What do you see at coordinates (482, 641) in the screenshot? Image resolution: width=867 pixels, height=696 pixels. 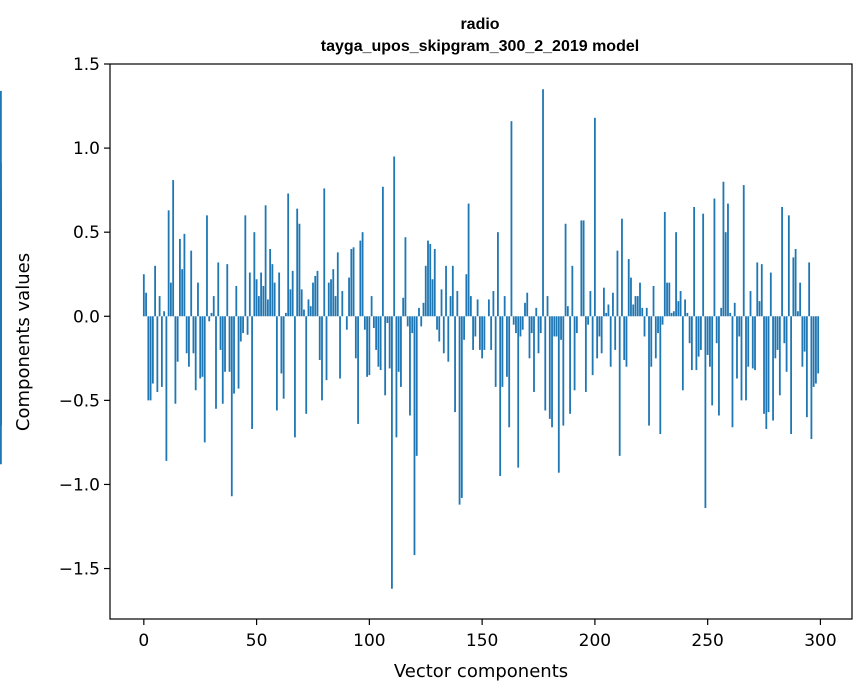 I see `x-tick-label: 150` at bounding box center [482, 641].